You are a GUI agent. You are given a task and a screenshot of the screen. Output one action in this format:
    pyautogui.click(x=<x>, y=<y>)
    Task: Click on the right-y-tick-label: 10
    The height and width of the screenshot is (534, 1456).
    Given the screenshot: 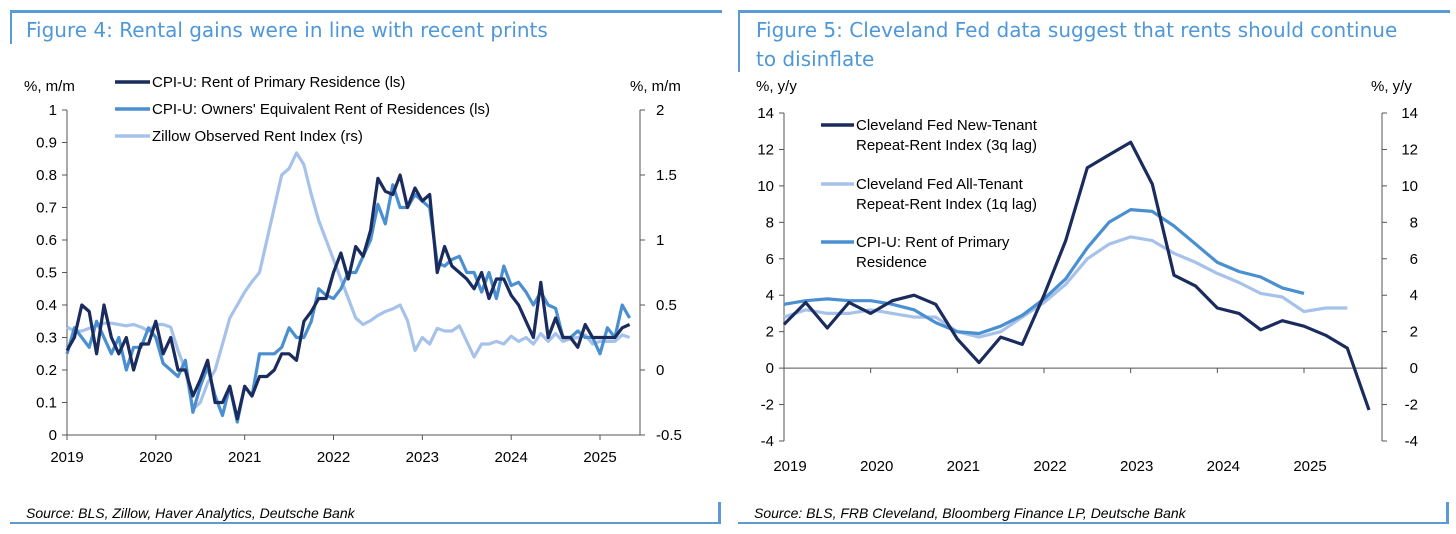 What is the action you would take?
    pyautogui.click(x=1409, y=186)
    